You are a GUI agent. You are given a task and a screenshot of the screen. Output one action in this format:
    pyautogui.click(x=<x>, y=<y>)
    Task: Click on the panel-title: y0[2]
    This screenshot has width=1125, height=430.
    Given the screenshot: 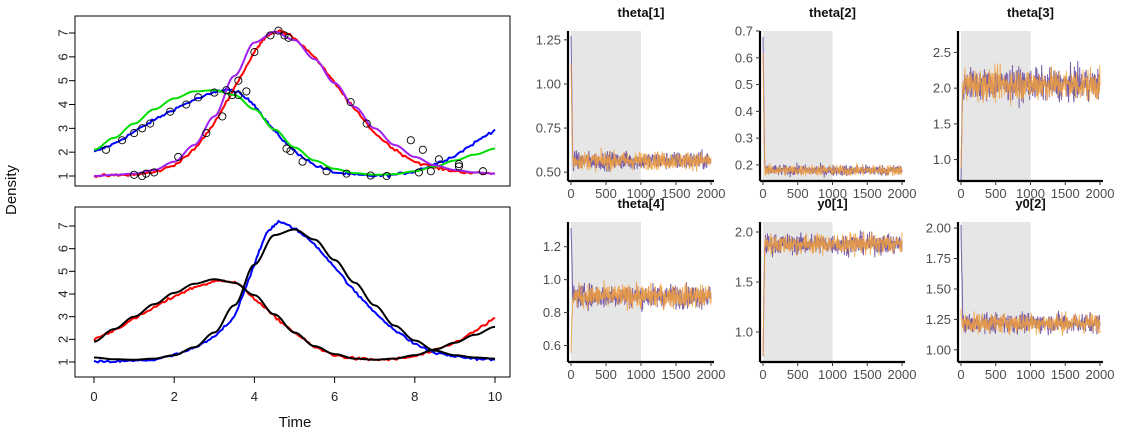 What is the action you would take?
    pyautogui.click(x=1030, y=203)
    